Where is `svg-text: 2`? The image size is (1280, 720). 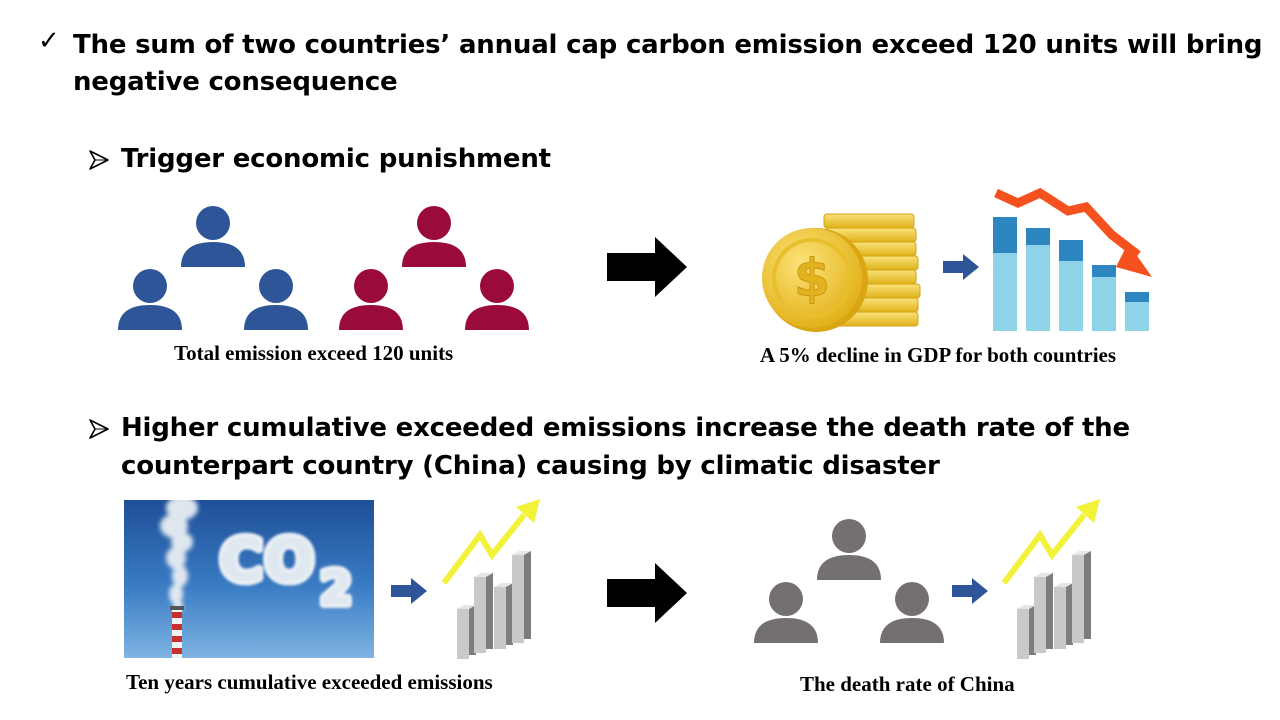 svg-text: 2 is located at coordinates (336, 588).